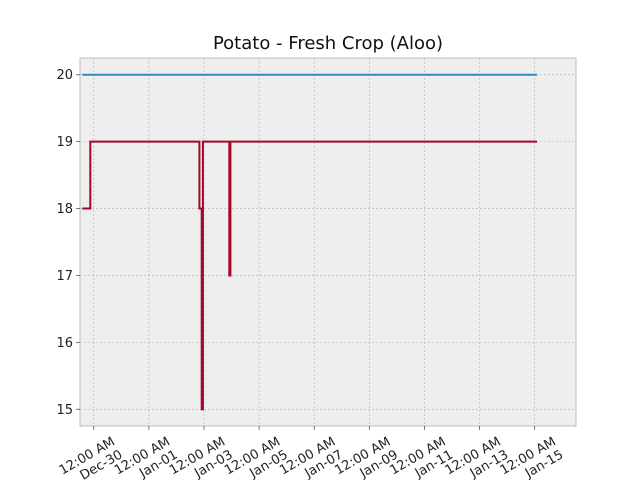 The width and height of the screenshot is (640, 480). What do you see at coordinates (64, 410) in the screenshot?
I see `y-tick-label: 15` at bounding box center [64, 410].